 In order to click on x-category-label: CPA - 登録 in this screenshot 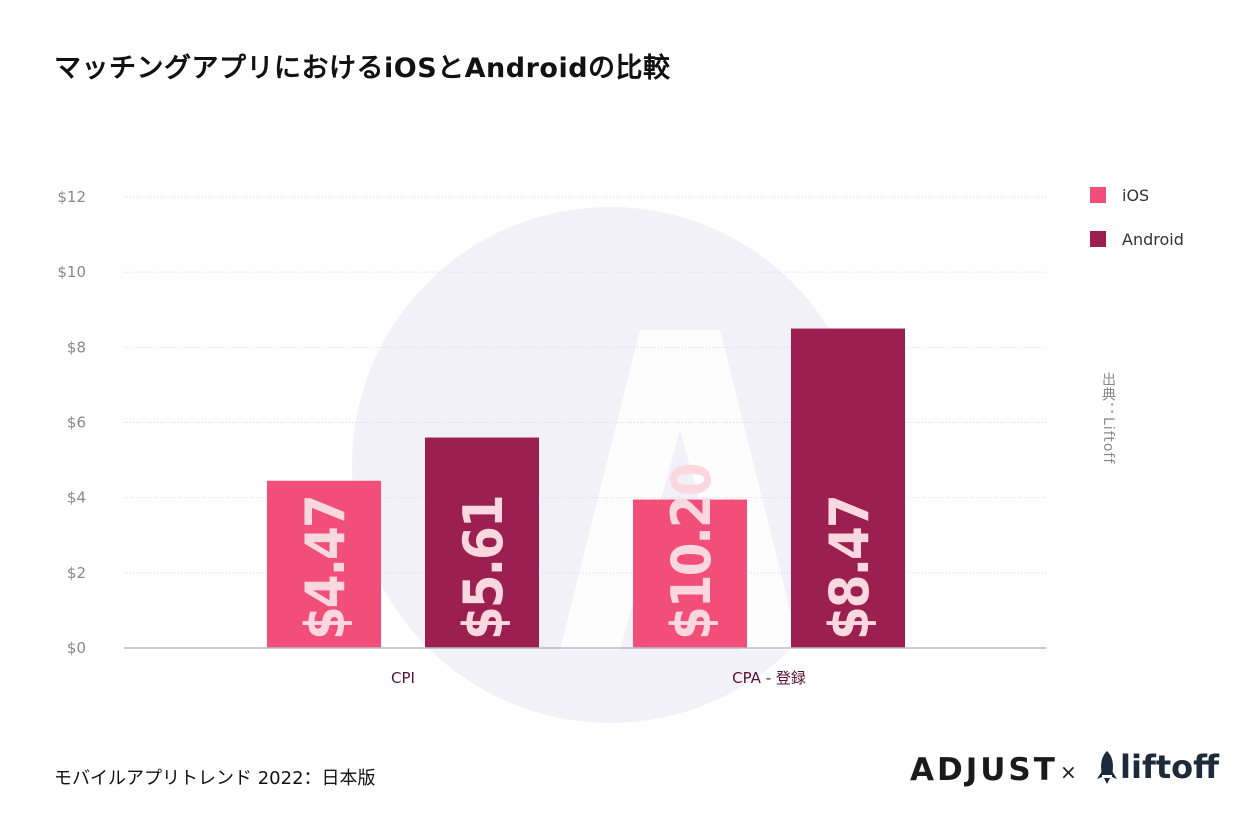, I will do `click(769, 678)`.